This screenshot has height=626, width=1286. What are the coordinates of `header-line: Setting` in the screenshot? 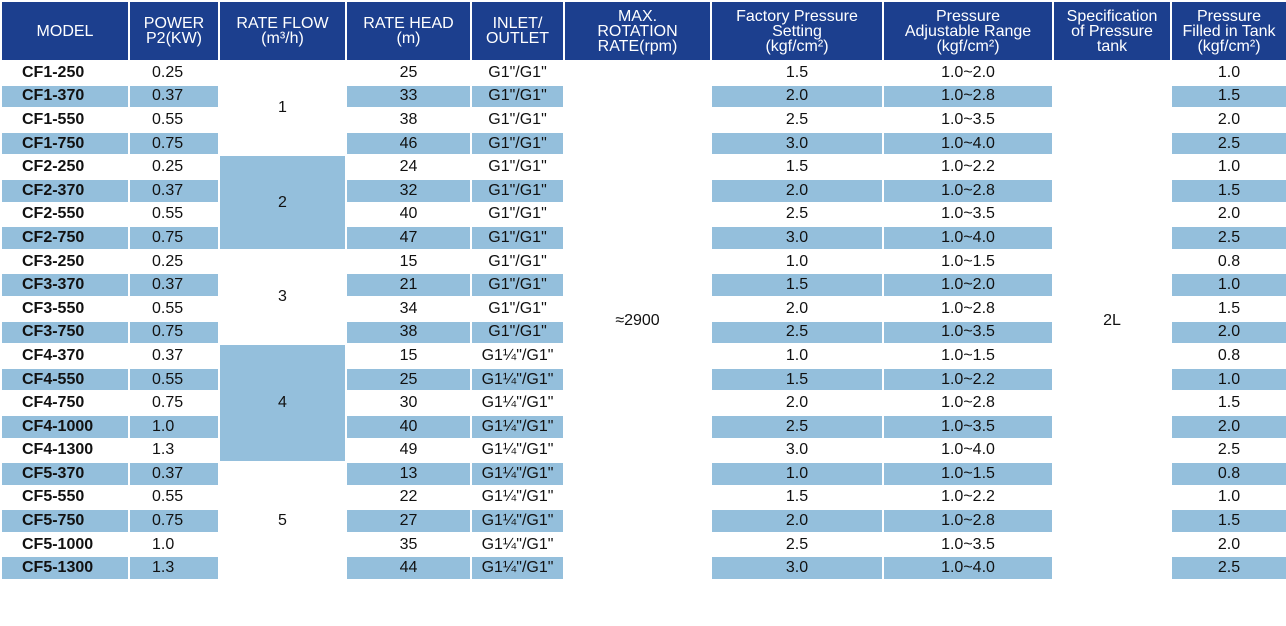 It's located at (797, 31).